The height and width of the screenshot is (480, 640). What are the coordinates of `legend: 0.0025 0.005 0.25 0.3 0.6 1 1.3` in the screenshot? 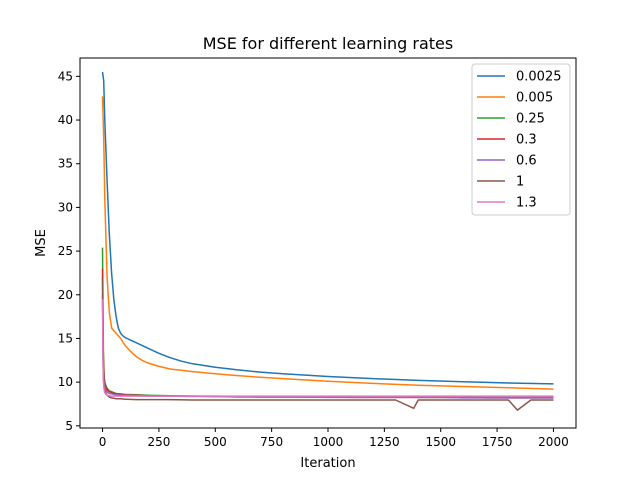 It's located at (521, 139).